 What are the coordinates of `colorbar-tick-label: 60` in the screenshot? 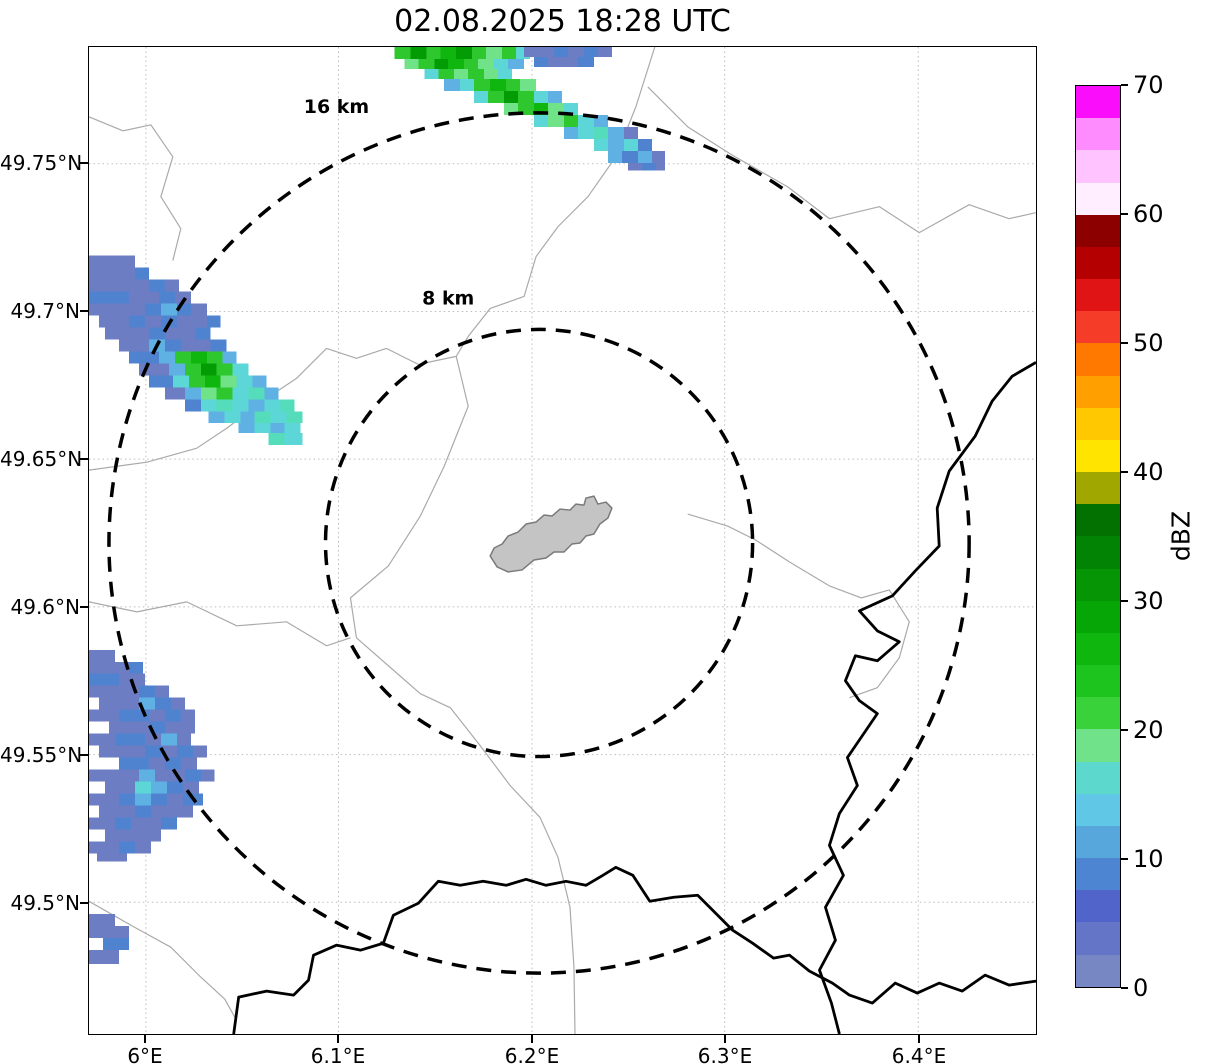 It's located at (1148, 214).